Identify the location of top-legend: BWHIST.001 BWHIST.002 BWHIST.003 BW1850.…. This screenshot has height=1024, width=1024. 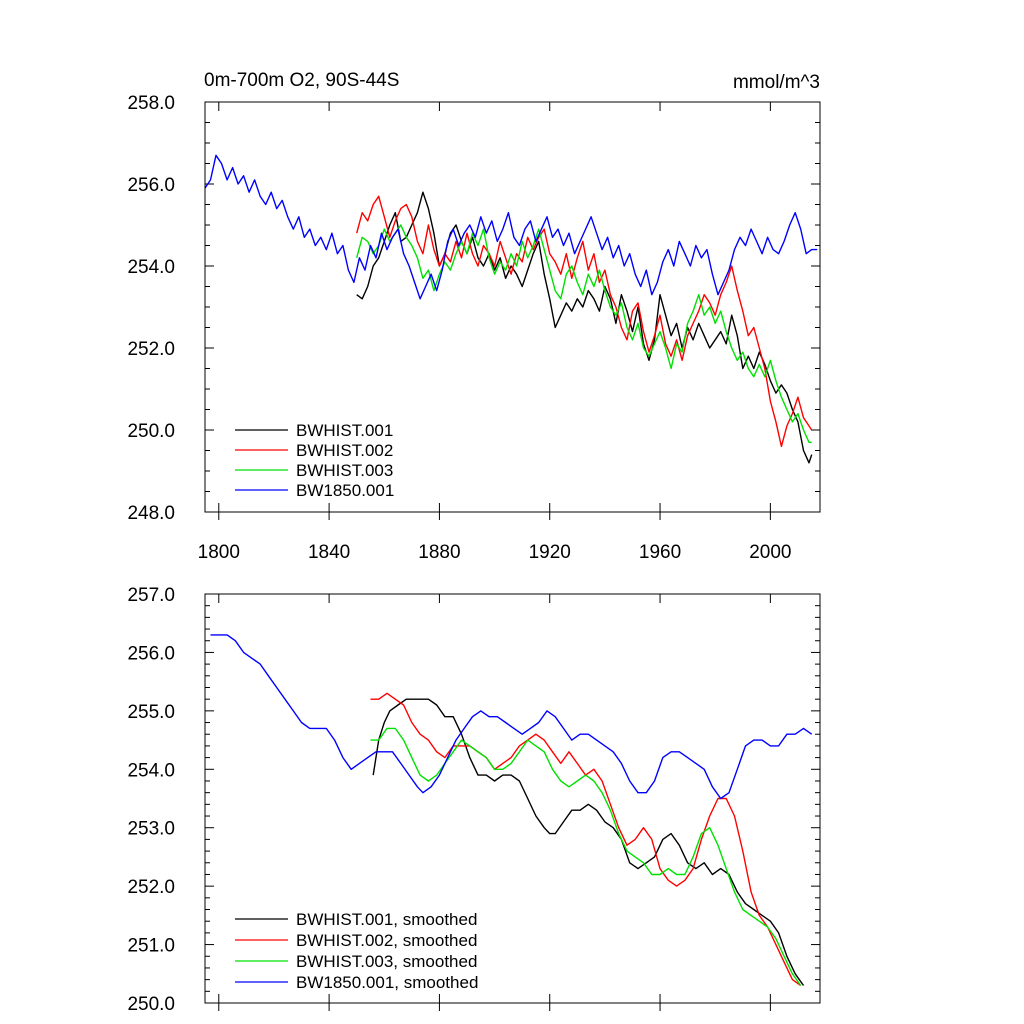
(314, 460).